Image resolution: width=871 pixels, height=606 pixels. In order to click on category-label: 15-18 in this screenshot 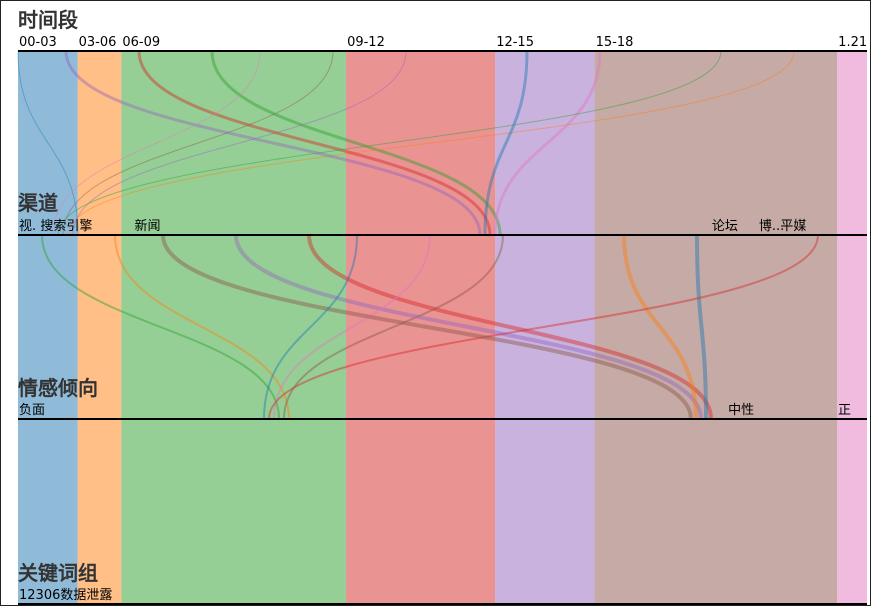, I will do `click(615, 42)`.